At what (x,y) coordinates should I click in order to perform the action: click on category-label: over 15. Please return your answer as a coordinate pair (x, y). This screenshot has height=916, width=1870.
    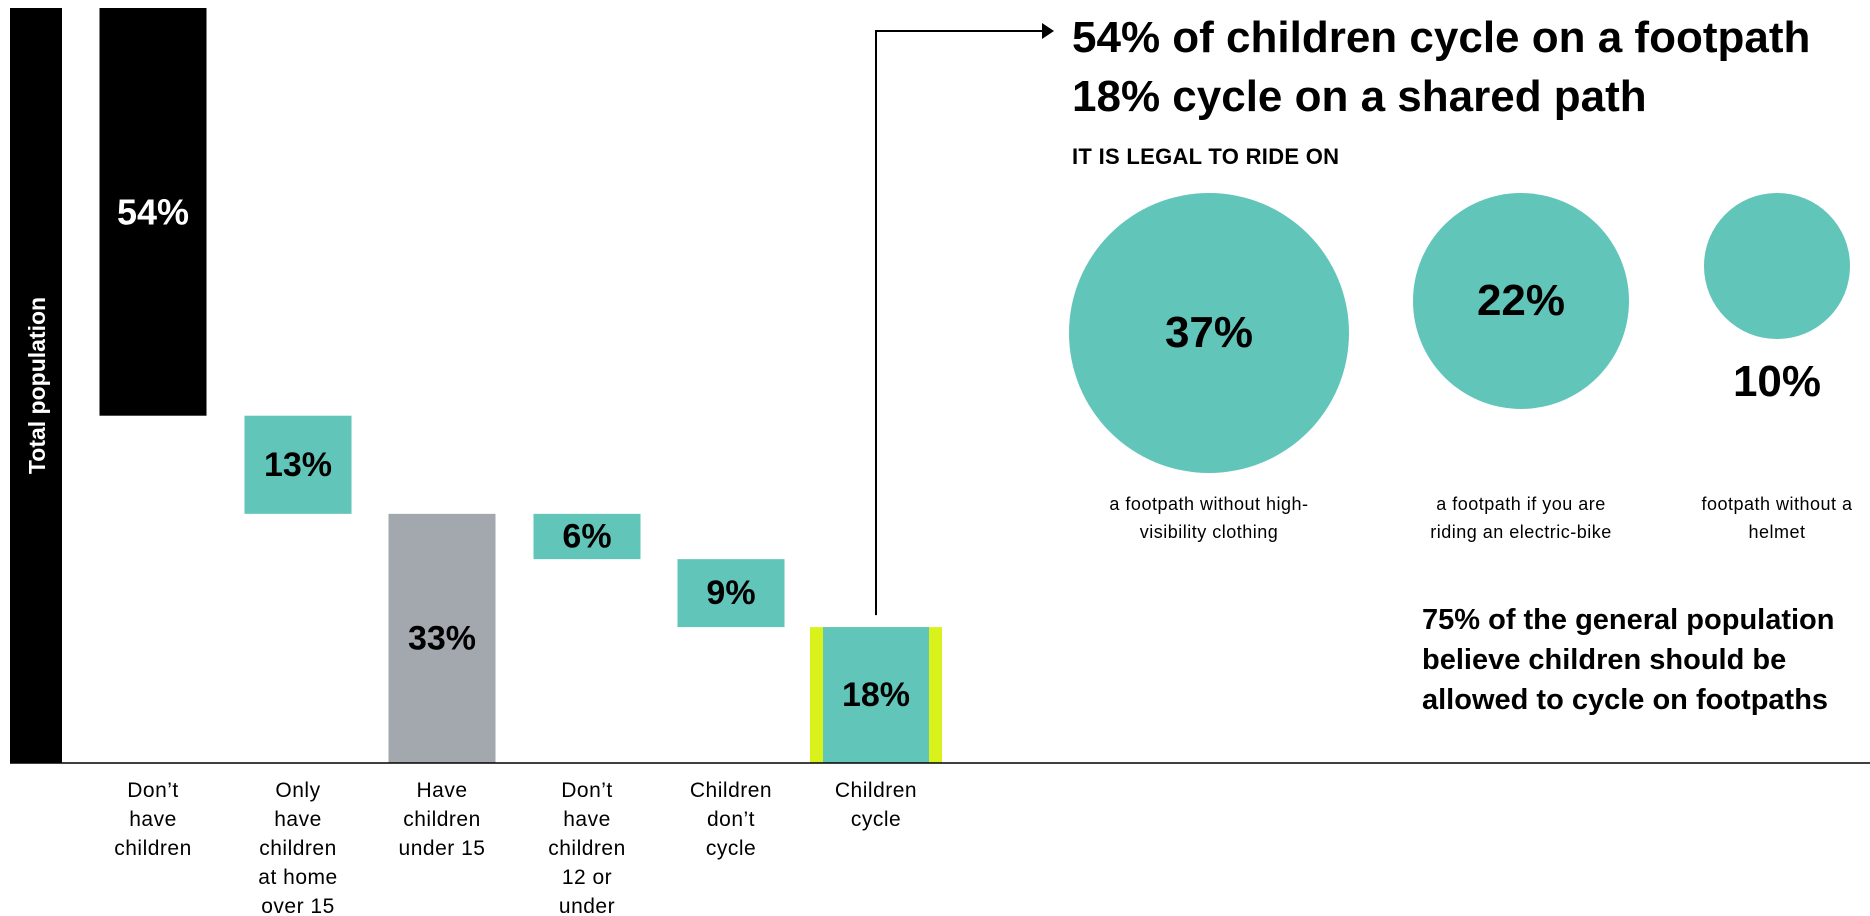
    Looking at the image, I should click on (298, 905).